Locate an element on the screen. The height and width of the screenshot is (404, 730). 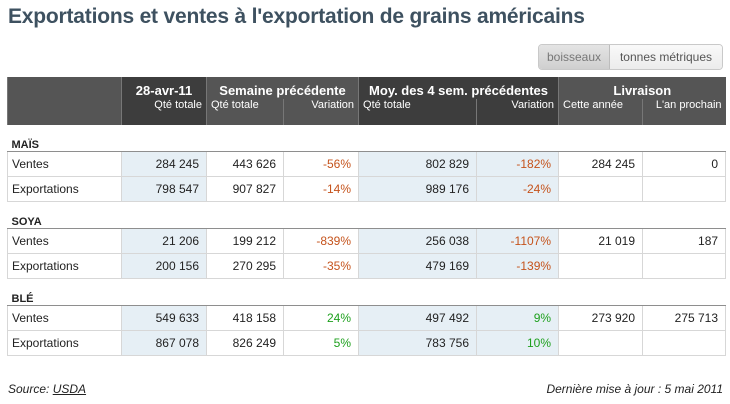
subheader-avg-variation: Variation is located at coordinates (517, 112).